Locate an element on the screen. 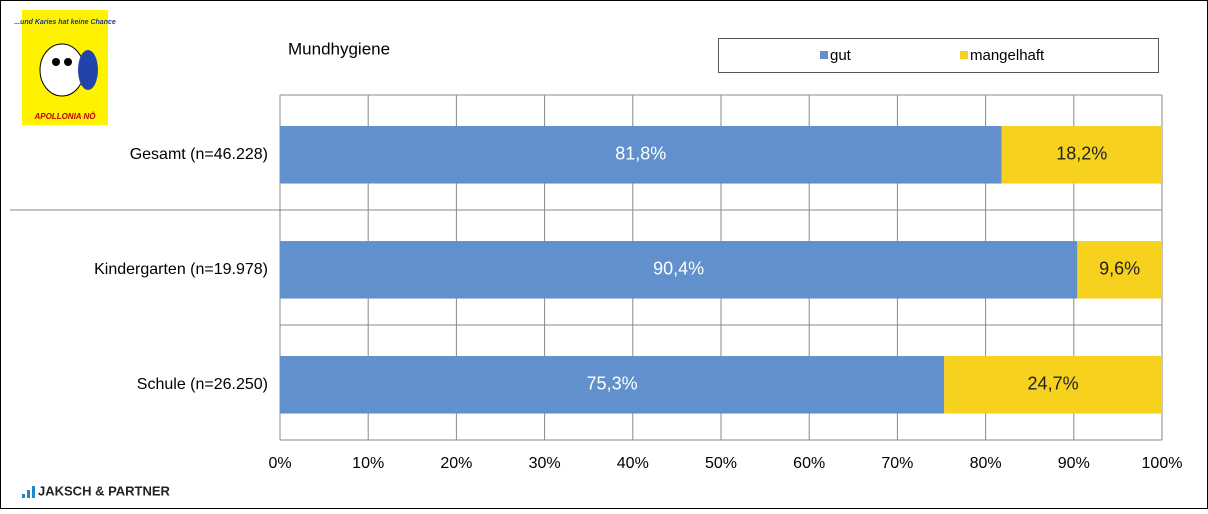  y-tick-label: Schule (n=26.250) is located at coordinates (202, 384).